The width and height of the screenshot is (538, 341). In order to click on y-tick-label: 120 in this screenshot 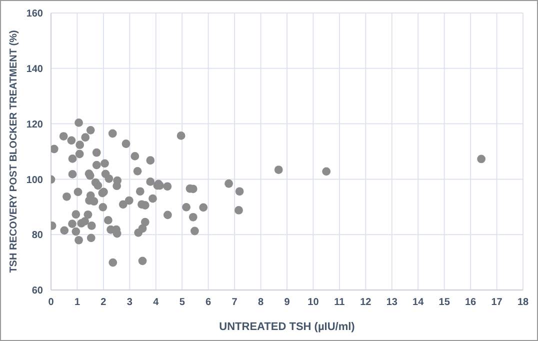, I will do `click(35, 124)`.